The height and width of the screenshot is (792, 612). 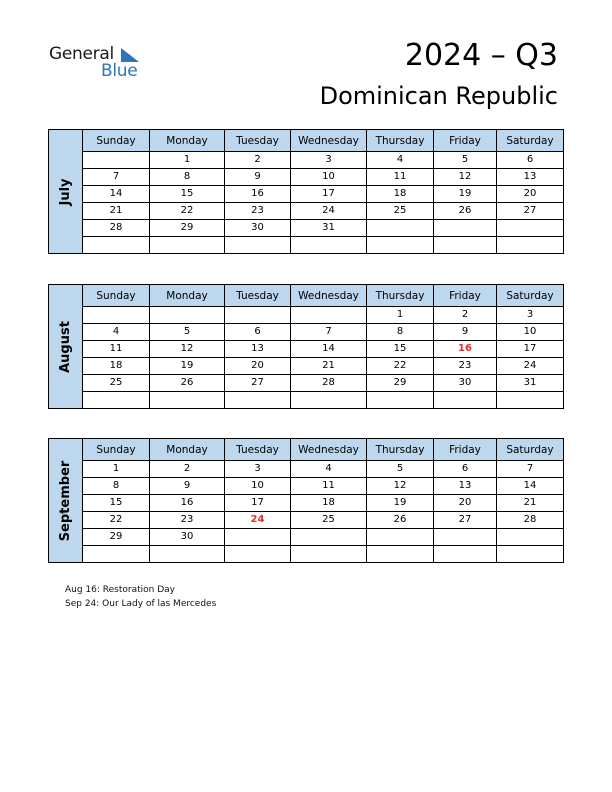 I want to click on day-cell: 15, so click(x=187, y=194).